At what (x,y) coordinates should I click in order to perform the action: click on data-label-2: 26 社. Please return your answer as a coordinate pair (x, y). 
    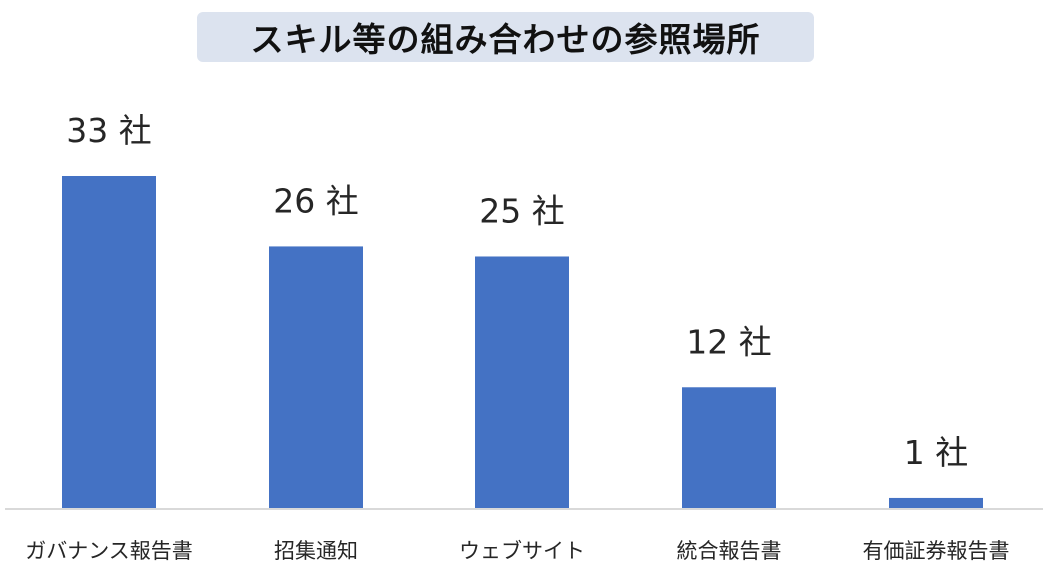
    Looking at the image, I should click on (315, 200).